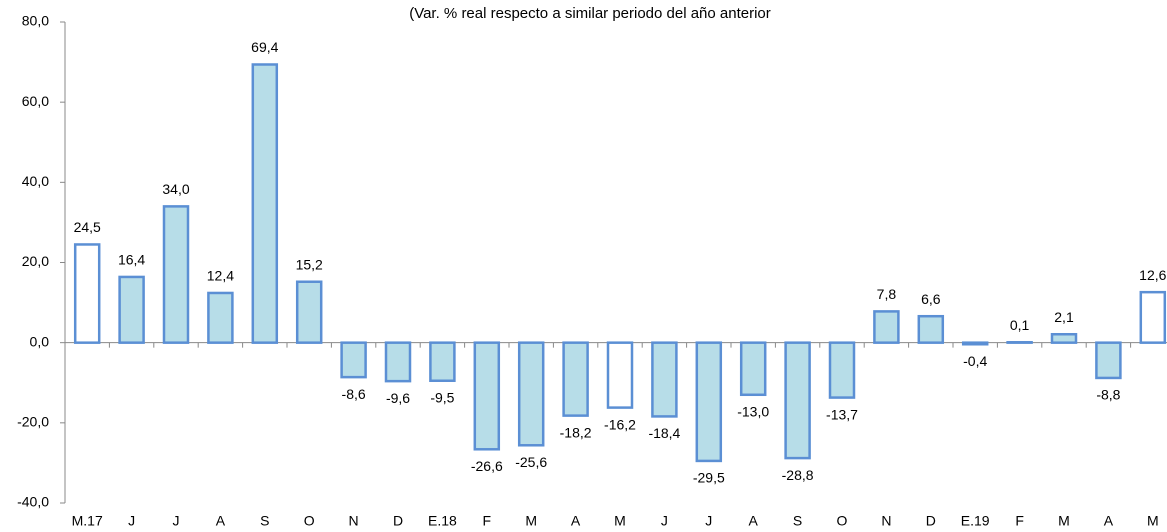  Describe the element at coordinates (309, 264) in the screenshot. I see `value-label: 15,2` at that location.